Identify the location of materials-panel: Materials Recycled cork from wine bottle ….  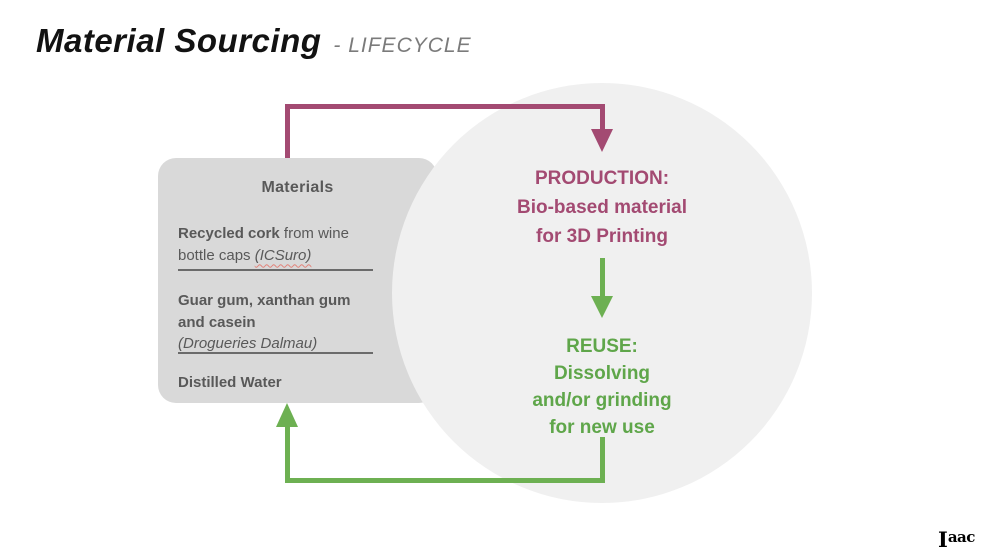
(297, 280).